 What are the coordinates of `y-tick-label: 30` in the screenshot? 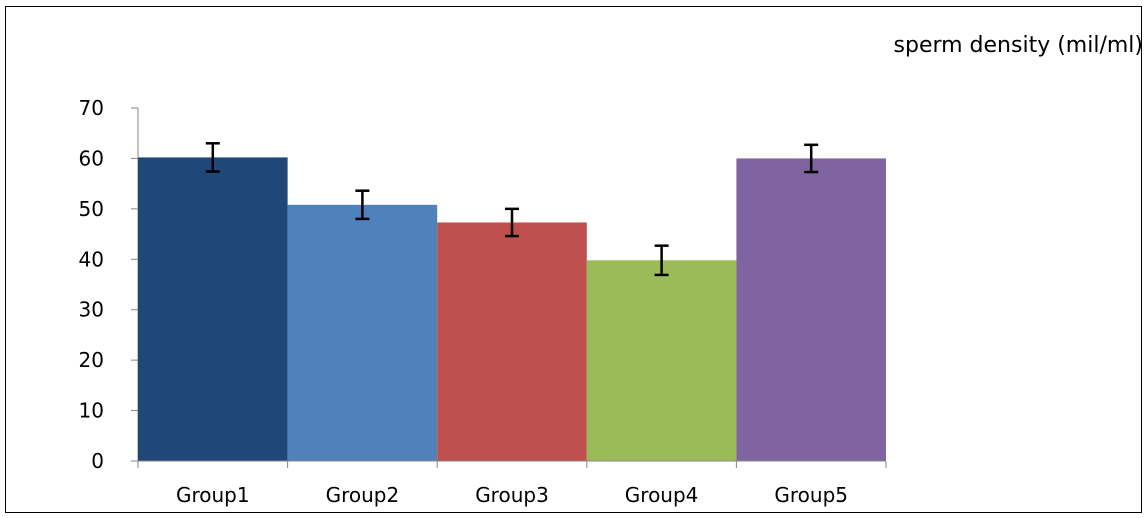 It's located at (91, 310).